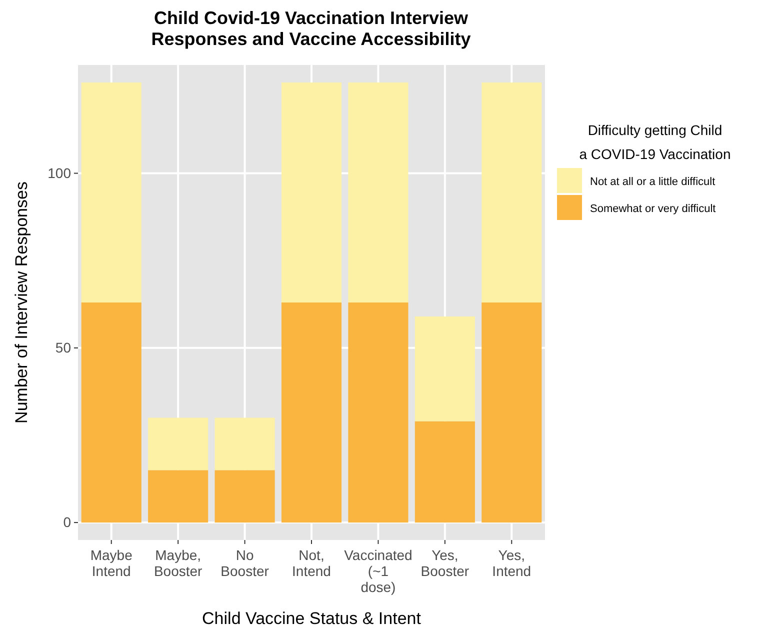 This screenshot has width=761, height=638. Describe the element at coordinates (655, 142) in the screenshot. I see `legend-title: Difficulty getting Child a COVID-19 Vaccination` at that location.